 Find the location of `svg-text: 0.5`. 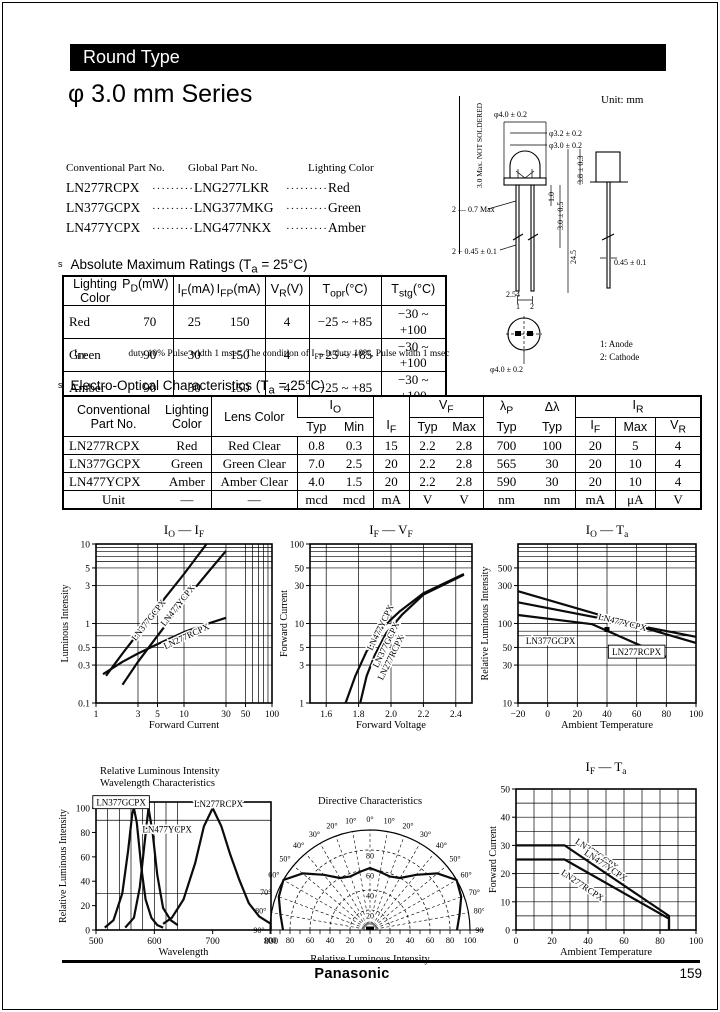

svg-text: 0.5 is located at coordinates (84, 649).